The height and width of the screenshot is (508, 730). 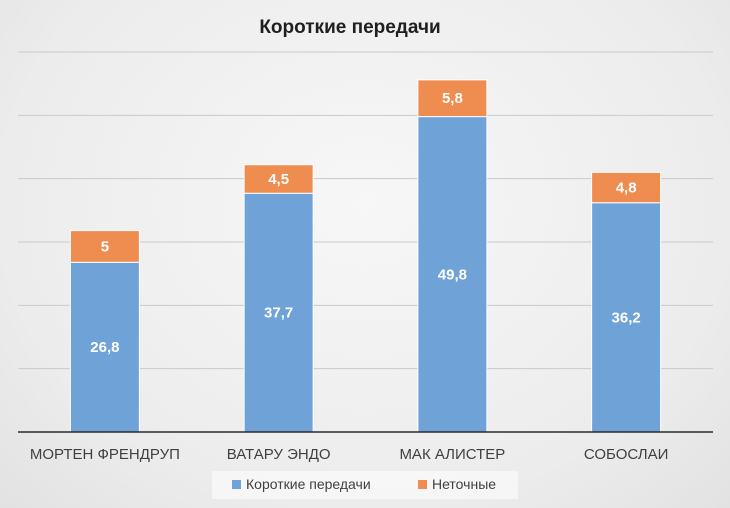 I want to click on data-label: 49,8, so click(x=452, y=274).